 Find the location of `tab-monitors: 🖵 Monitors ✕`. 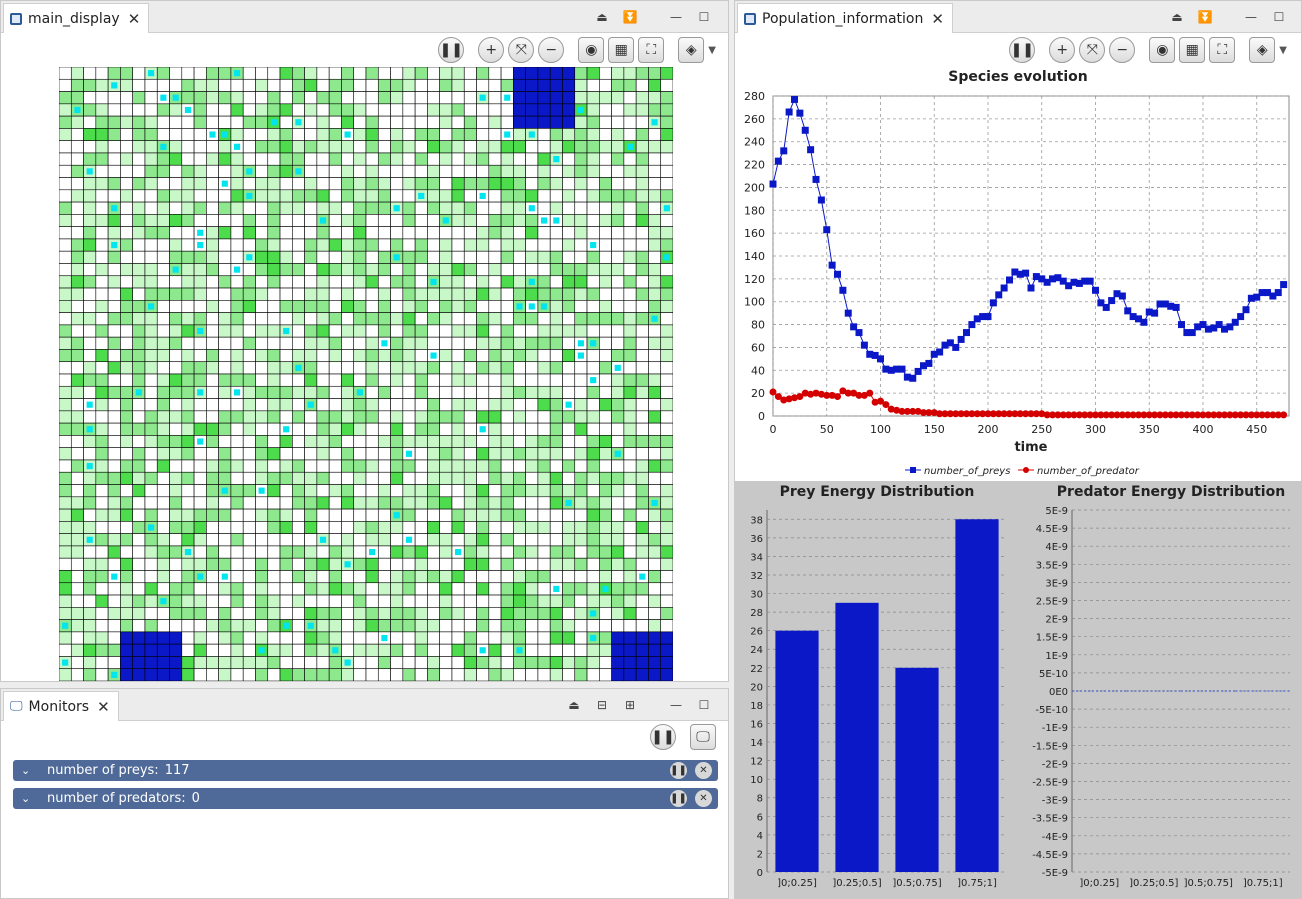

tab-monitors: 🖵 Monitors ✕ is located at coordinates (61, 706).